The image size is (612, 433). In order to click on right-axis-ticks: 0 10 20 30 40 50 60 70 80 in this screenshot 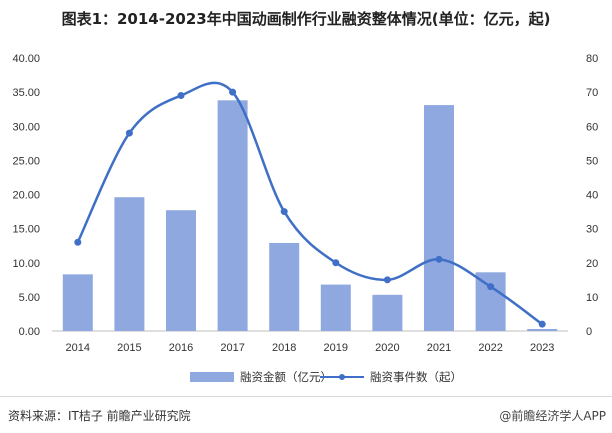, I will do `click(592, 195)`.